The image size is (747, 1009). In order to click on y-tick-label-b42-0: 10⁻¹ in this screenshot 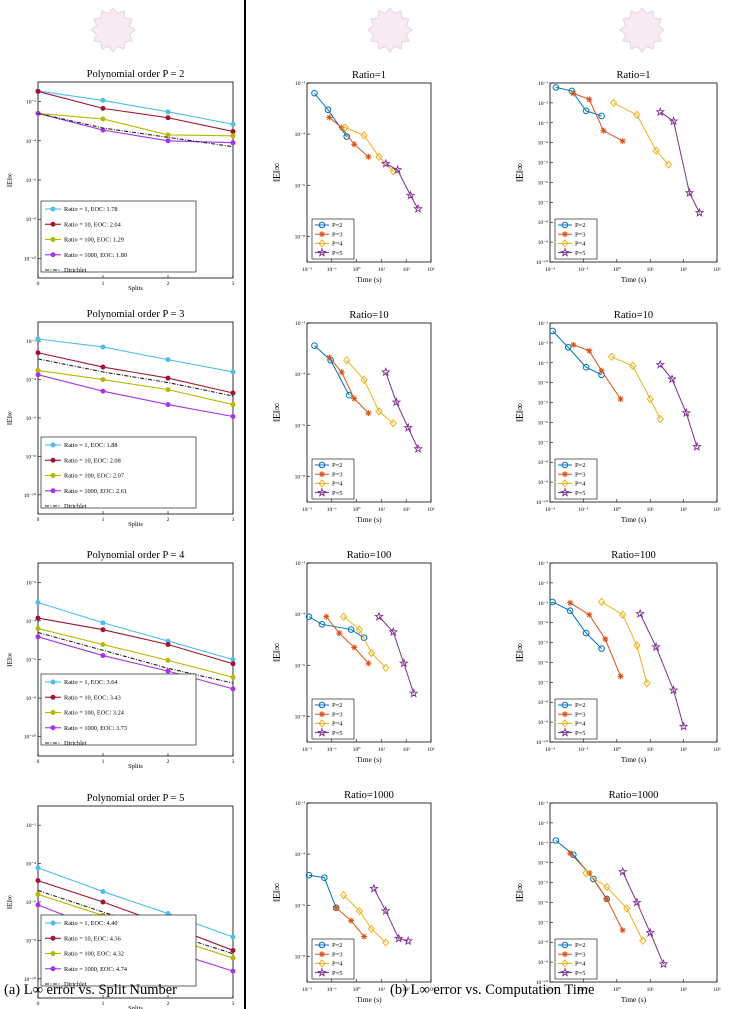, I will do `click(543, 804)`.